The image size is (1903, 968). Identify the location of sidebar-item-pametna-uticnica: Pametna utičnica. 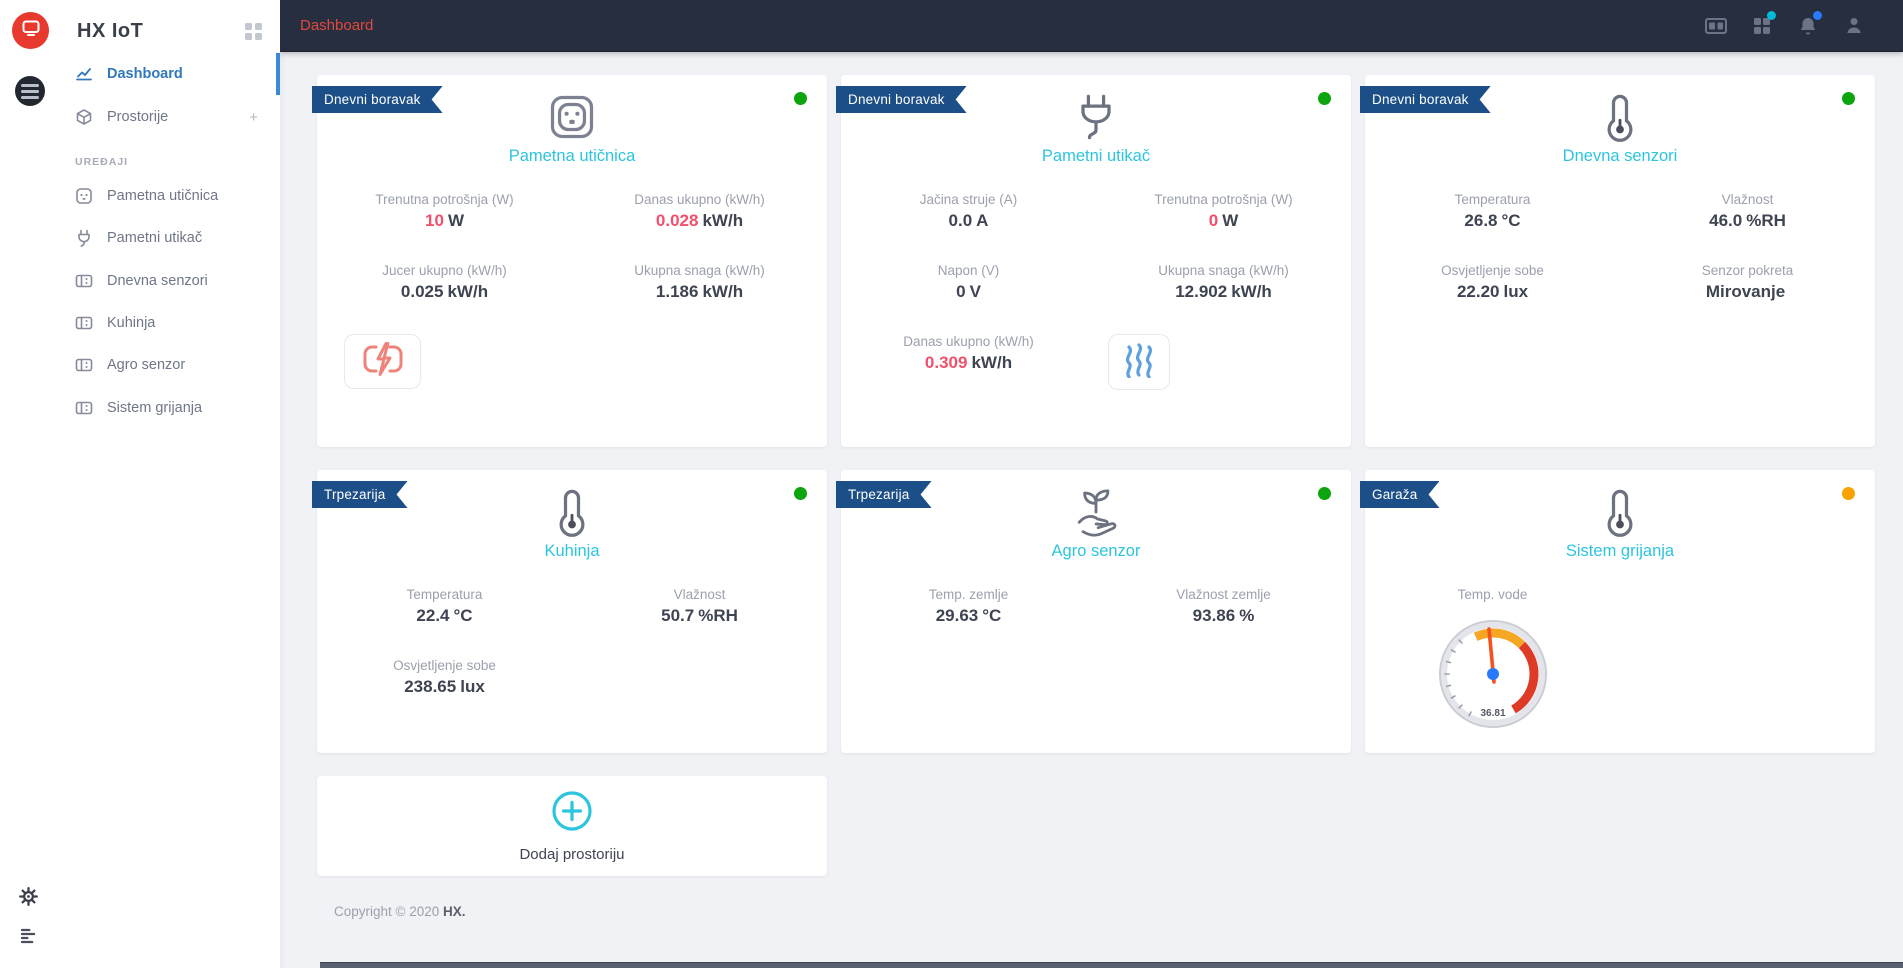
(165, 196).